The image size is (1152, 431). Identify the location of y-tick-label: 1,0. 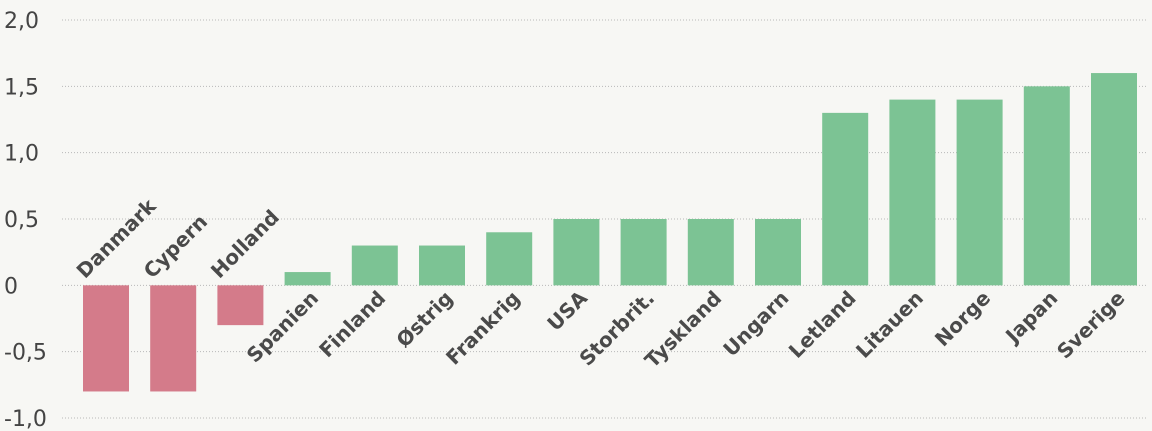
(21, 154).